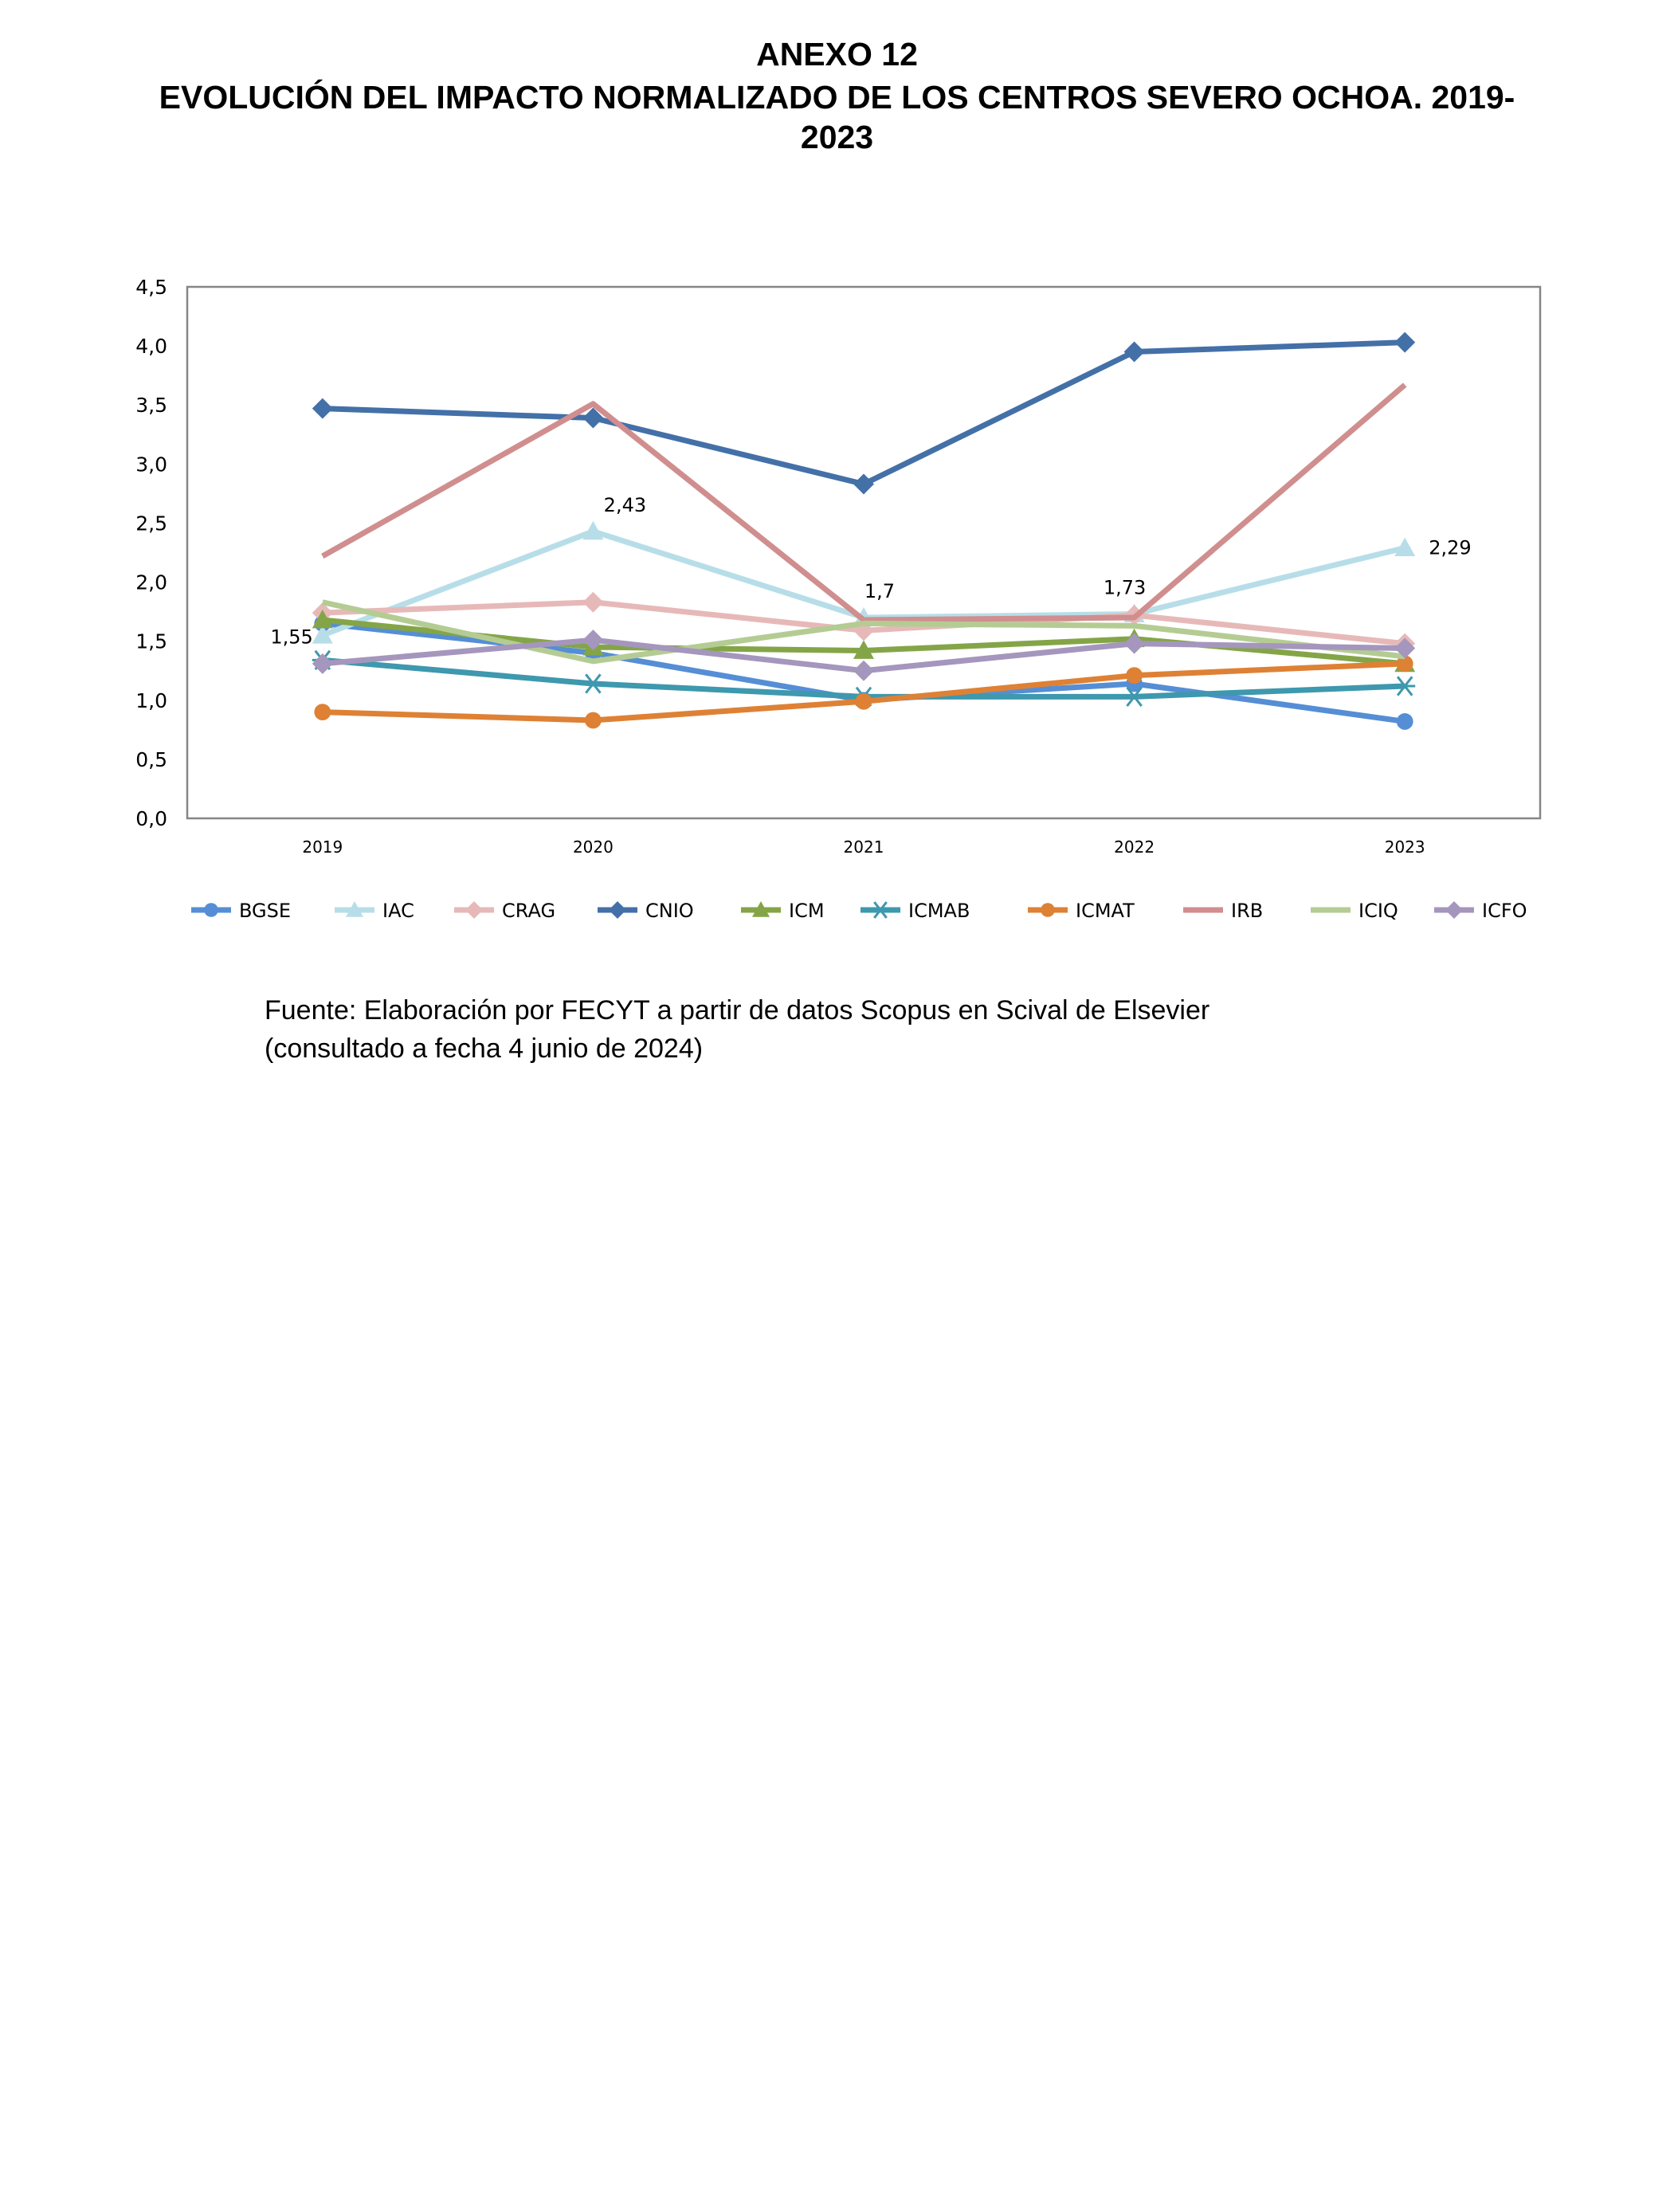 This screenshot has height=2212, width=1674. I want to click on series-irb, so click(864, 502).